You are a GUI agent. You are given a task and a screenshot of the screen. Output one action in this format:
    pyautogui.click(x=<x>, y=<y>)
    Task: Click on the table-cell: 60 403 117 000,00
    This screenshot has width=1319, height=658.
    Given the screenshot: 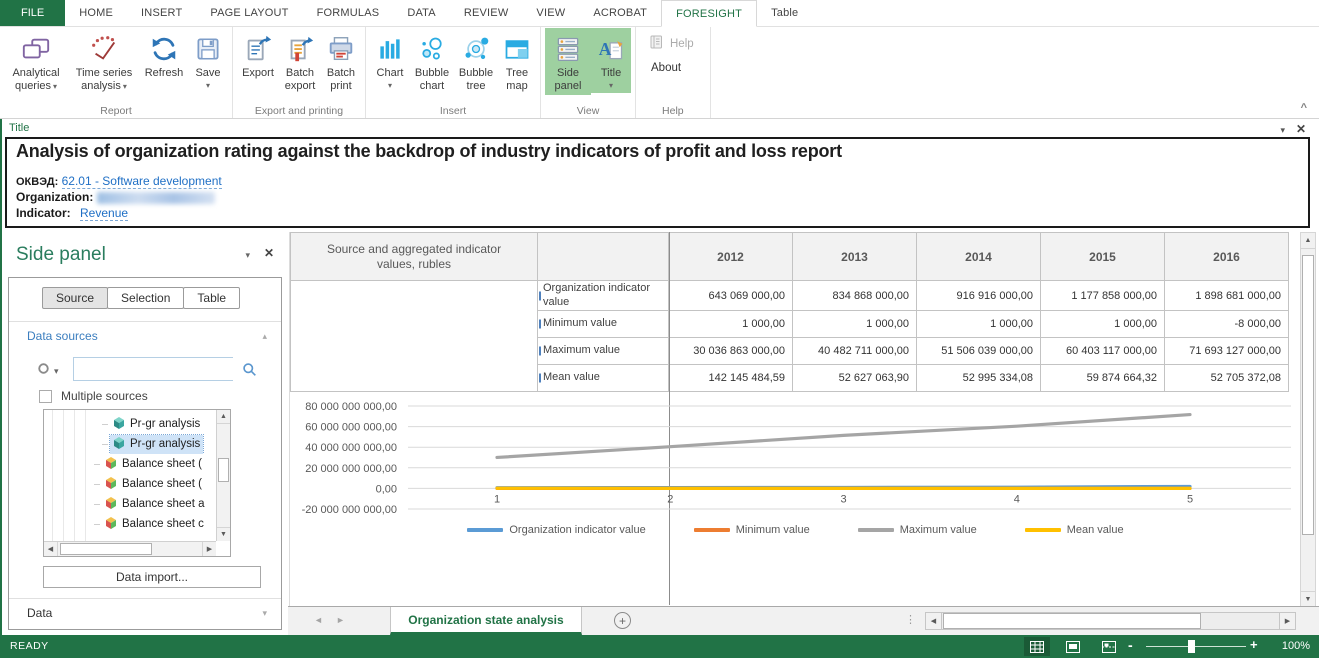 What is the action you would take?
    pyautogui.click(x=1102, y=351)
    